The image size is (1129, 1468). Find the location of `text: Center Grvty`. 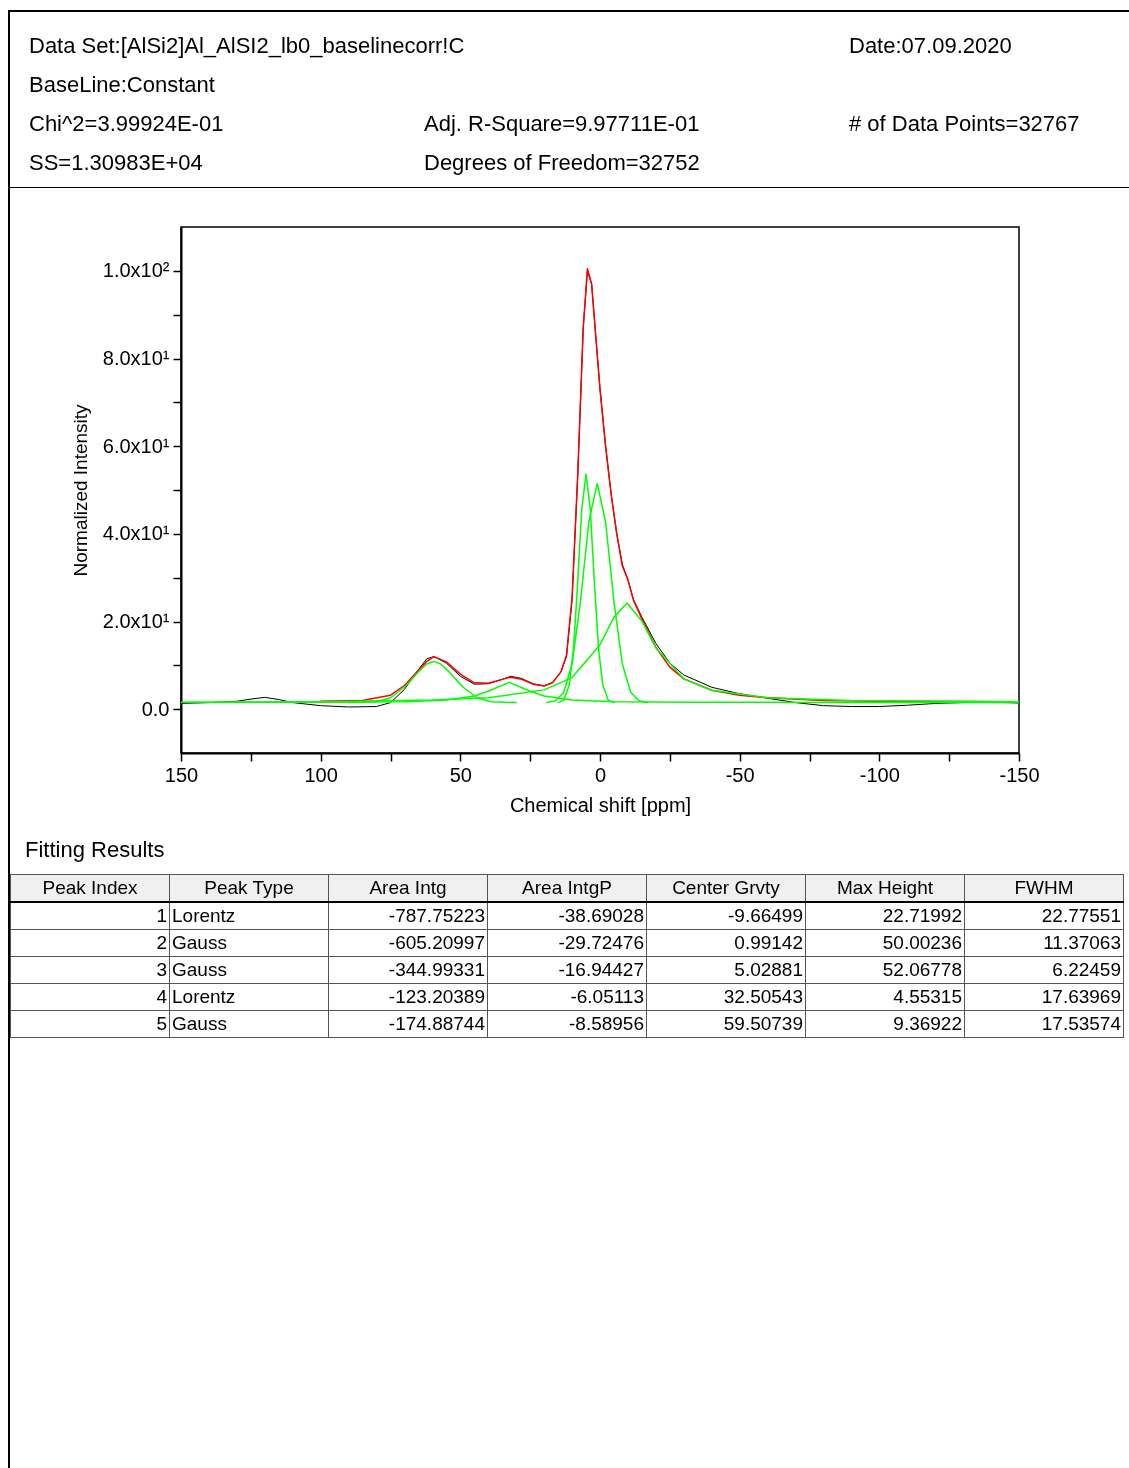

text: Center Grvty is located at coordinates (726, 888).